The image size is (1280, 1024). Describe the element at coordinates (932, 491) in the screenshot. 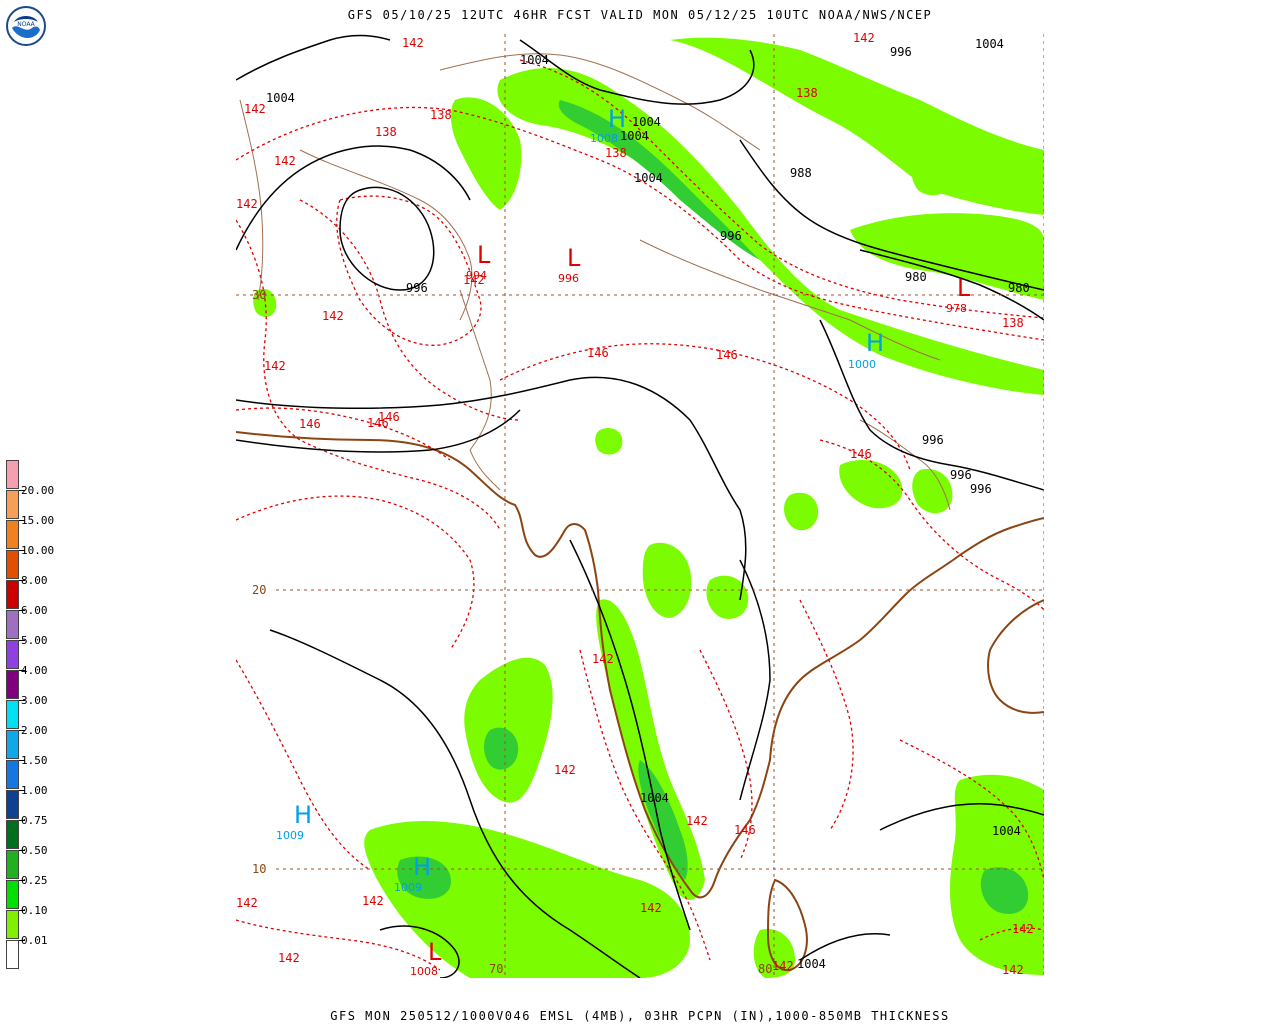

I see `precip-area-myanmar` at that location.